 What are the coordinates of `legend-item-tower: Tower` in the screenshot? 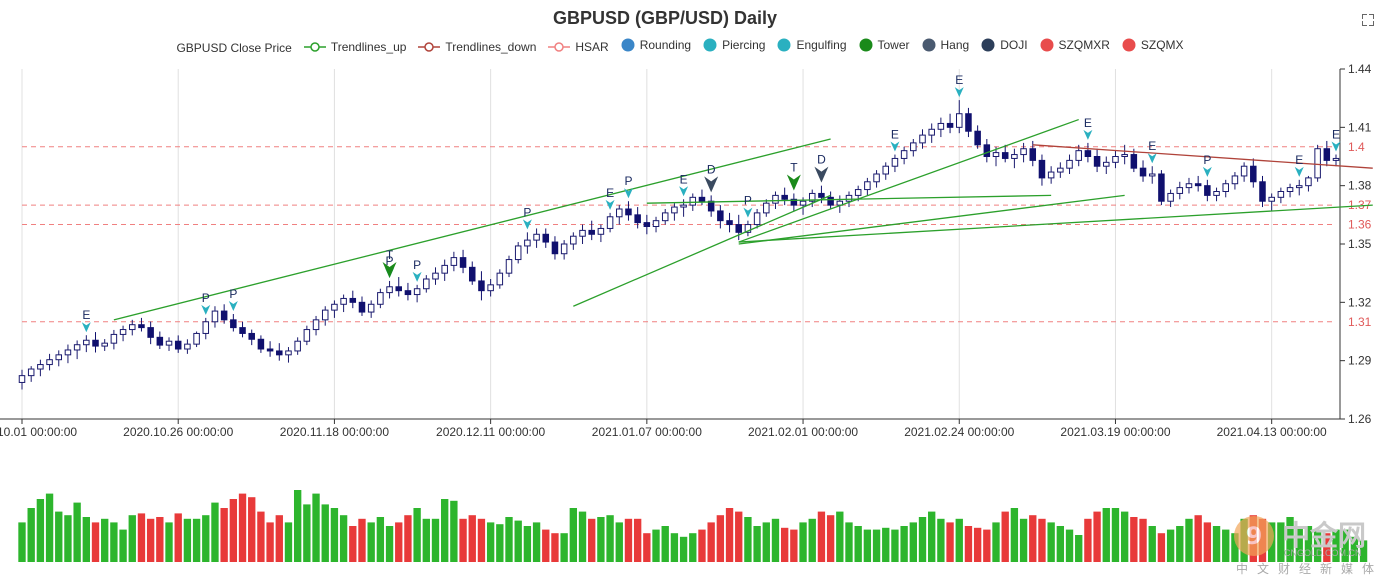 It's located at (884, 45).